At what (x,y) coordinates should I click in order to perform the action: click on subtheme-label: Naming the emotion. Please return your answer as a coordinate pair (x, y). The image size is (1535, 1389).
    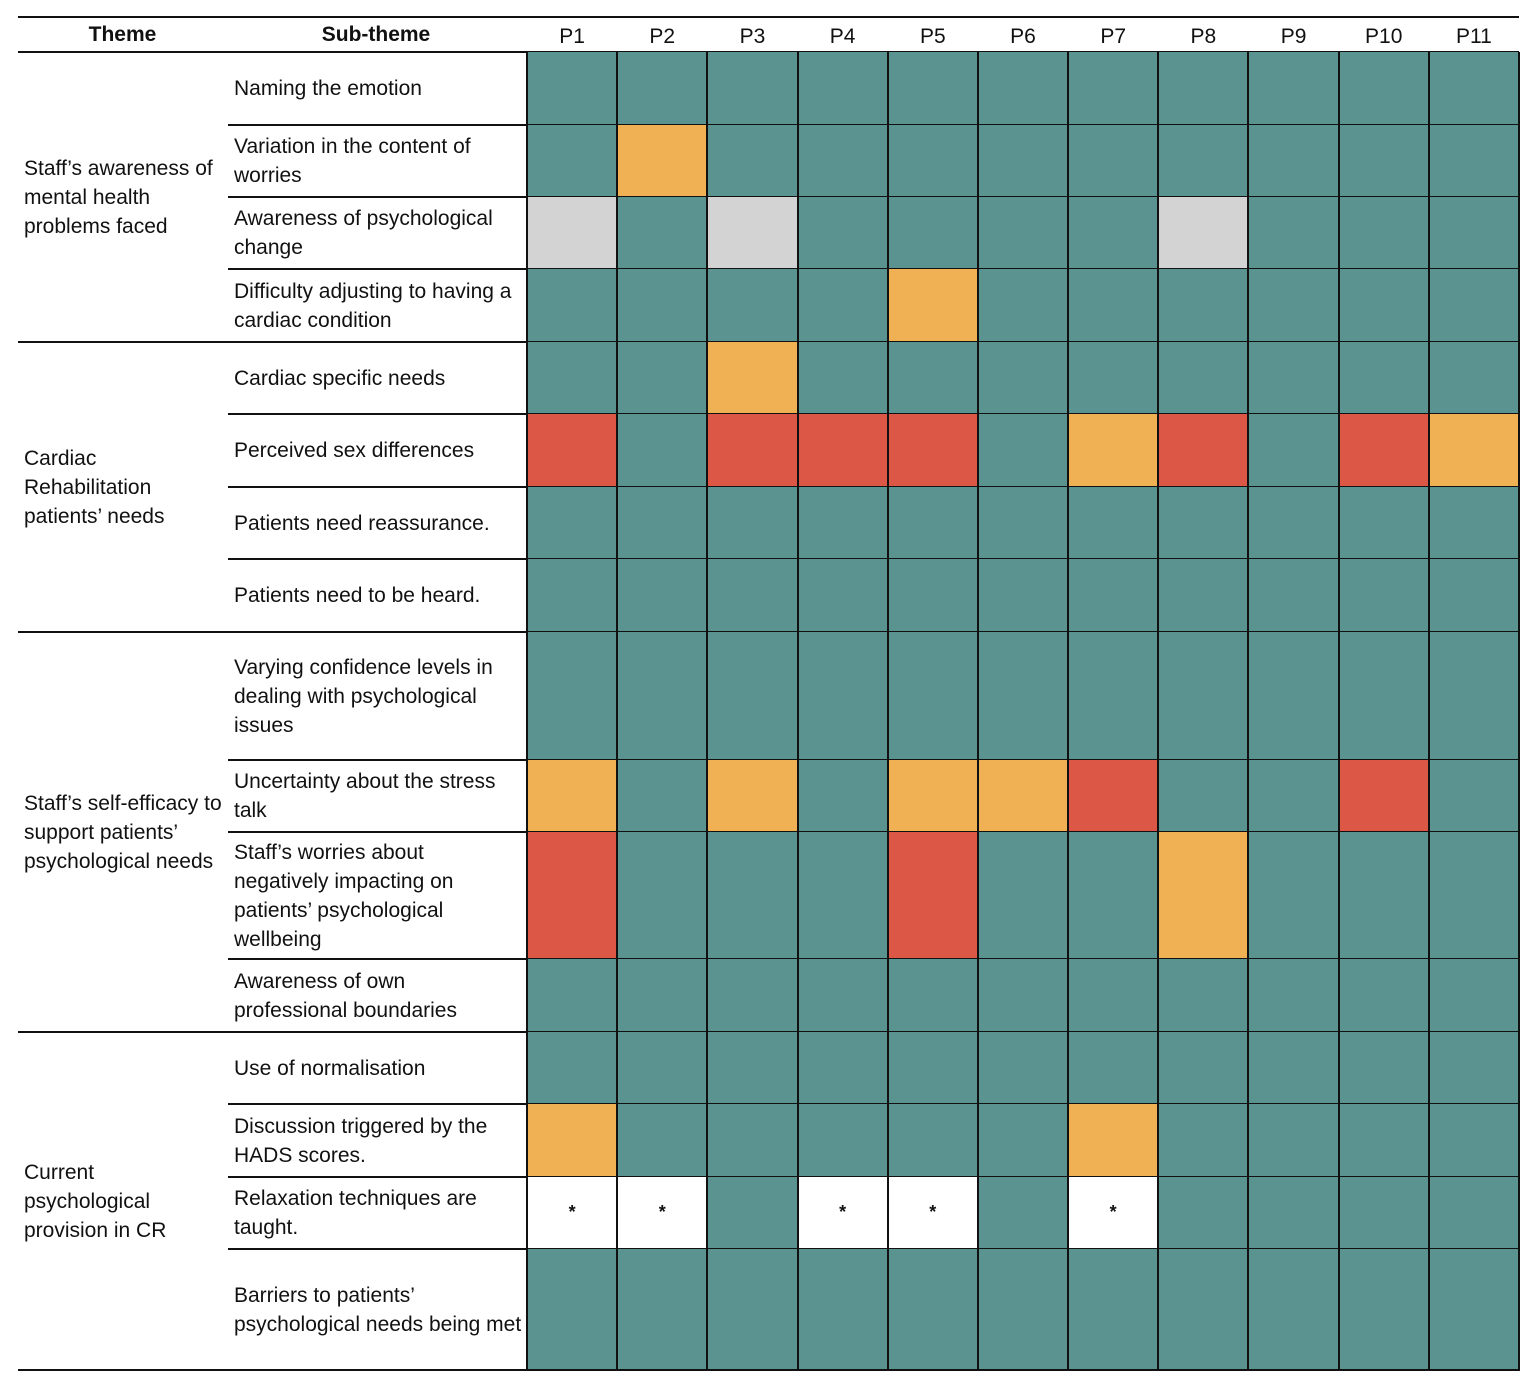
    Looking at the image, I should click on (328, 88).